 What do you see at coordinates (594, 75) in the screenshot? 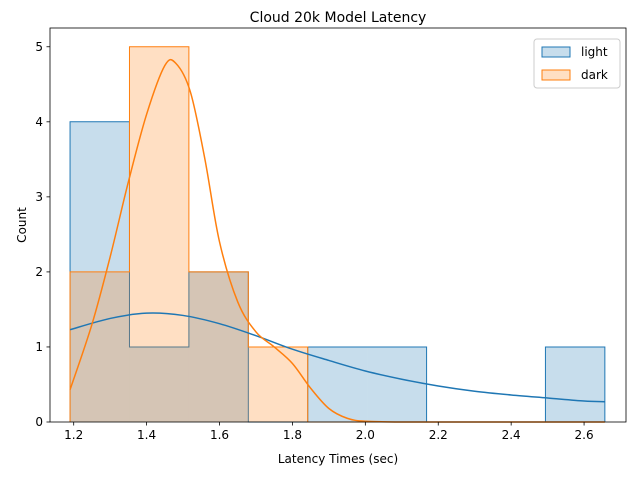
I see `legend-label-dark: dark` at bounding box center [594, 75].